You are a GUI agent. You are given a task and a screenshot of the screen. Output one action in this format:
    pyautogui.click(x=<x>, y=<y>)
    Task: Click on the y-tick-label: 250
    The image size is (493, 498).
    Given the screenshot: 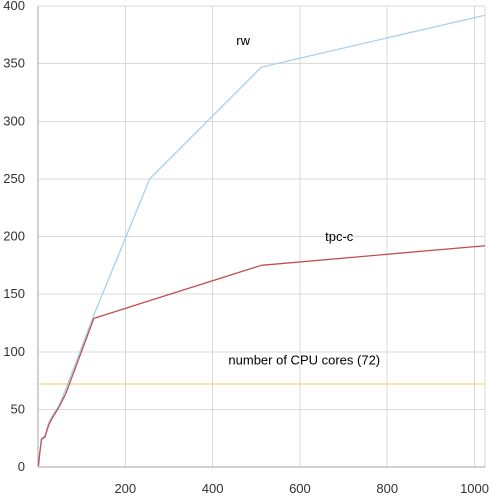 What is the action you would take?
    pyautogui.click(x=14, y=178)
    